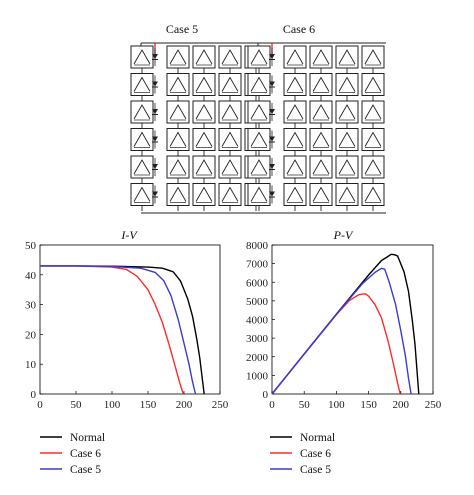  I want to click on iv-y-tick-label: 50, so click(31, 246).